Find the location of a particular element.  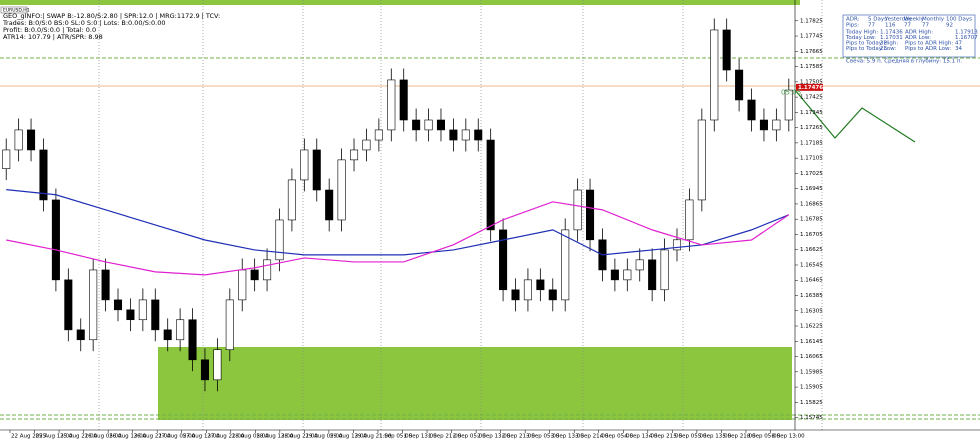

x-tick-label: 4 Sep 13:00 is located at coordinates (641, 437).